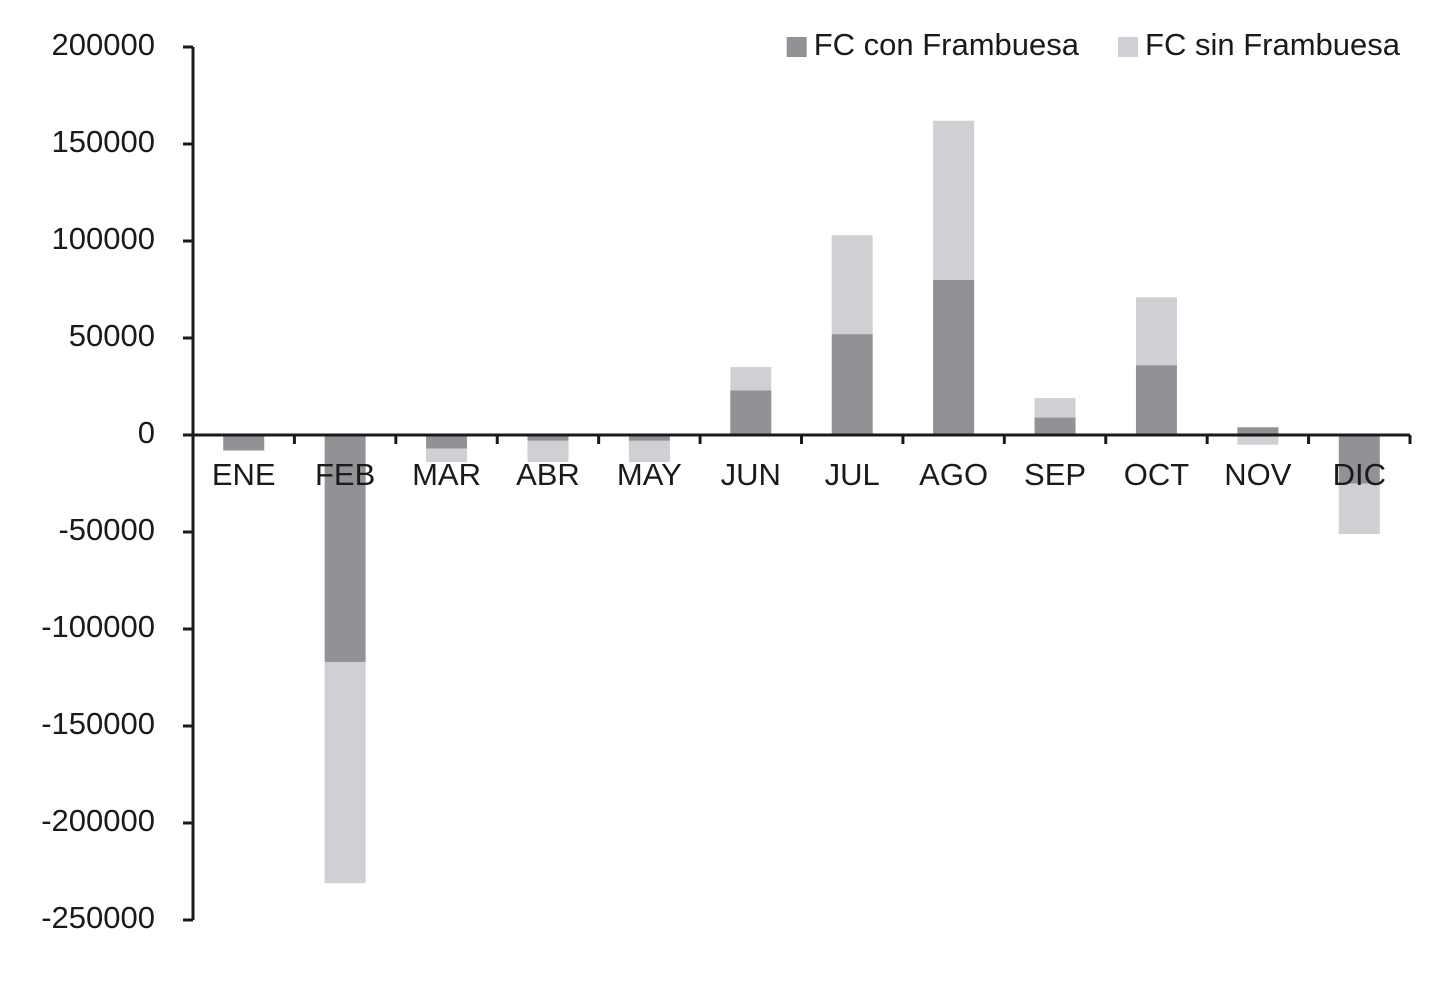 The image size is (1435, 983). What do you see at coordinates (1359, 474) in the screenshot?
I see `x-tick-label: DIC` at bounding box center [1359, 474].